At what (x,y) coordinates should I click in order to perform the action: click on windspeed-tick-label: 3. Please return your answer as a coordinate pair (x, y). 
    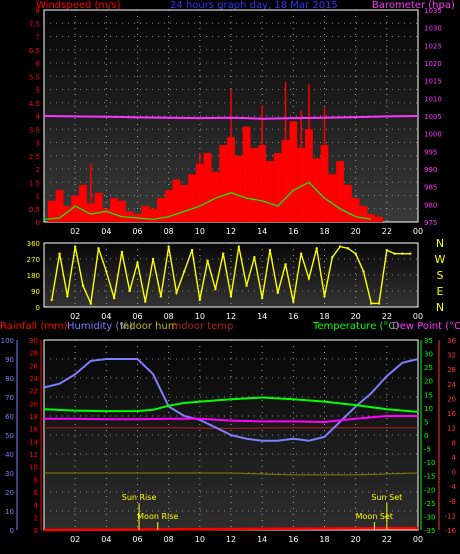
    Looking at the image, I should click on (38, 144).